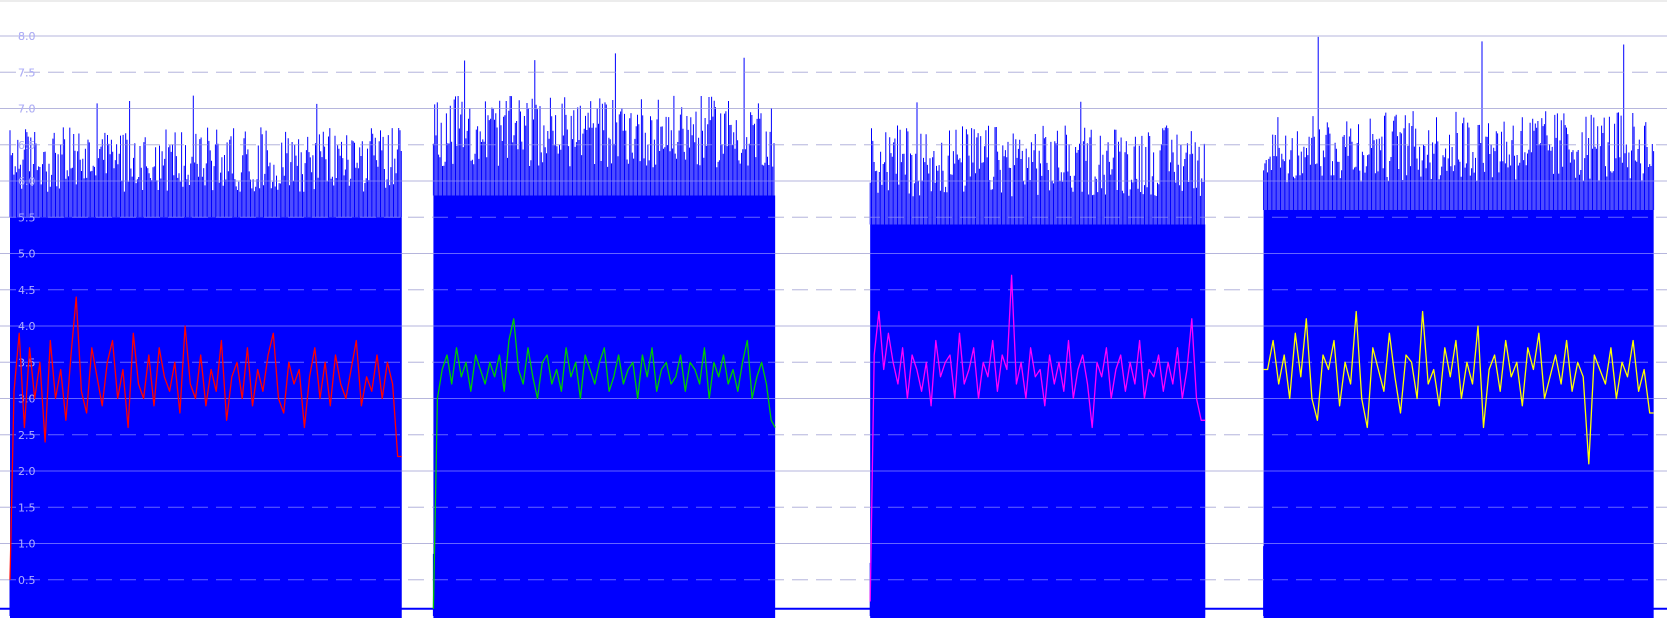  I want to click on y-tick-label: 5.5, so click(27, 217).